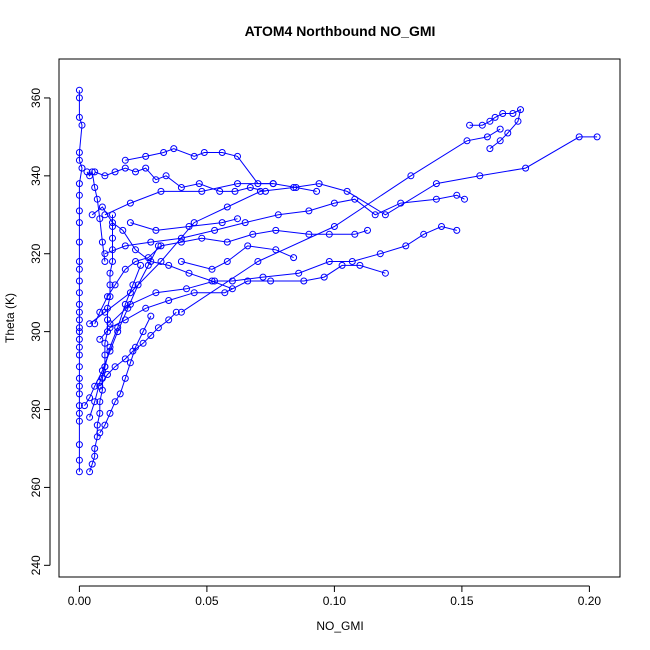  I want to click on x-axis-label: NO_GMI, so click(339, 626).